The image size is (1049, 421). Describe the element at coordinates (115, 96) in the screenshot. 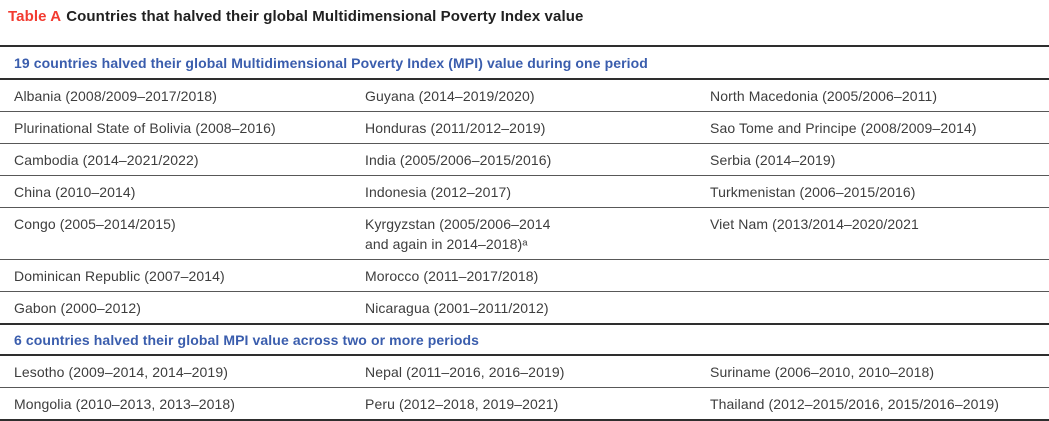

I see `table-cell: Albania (2008/2009–2017/2018)` at that location.